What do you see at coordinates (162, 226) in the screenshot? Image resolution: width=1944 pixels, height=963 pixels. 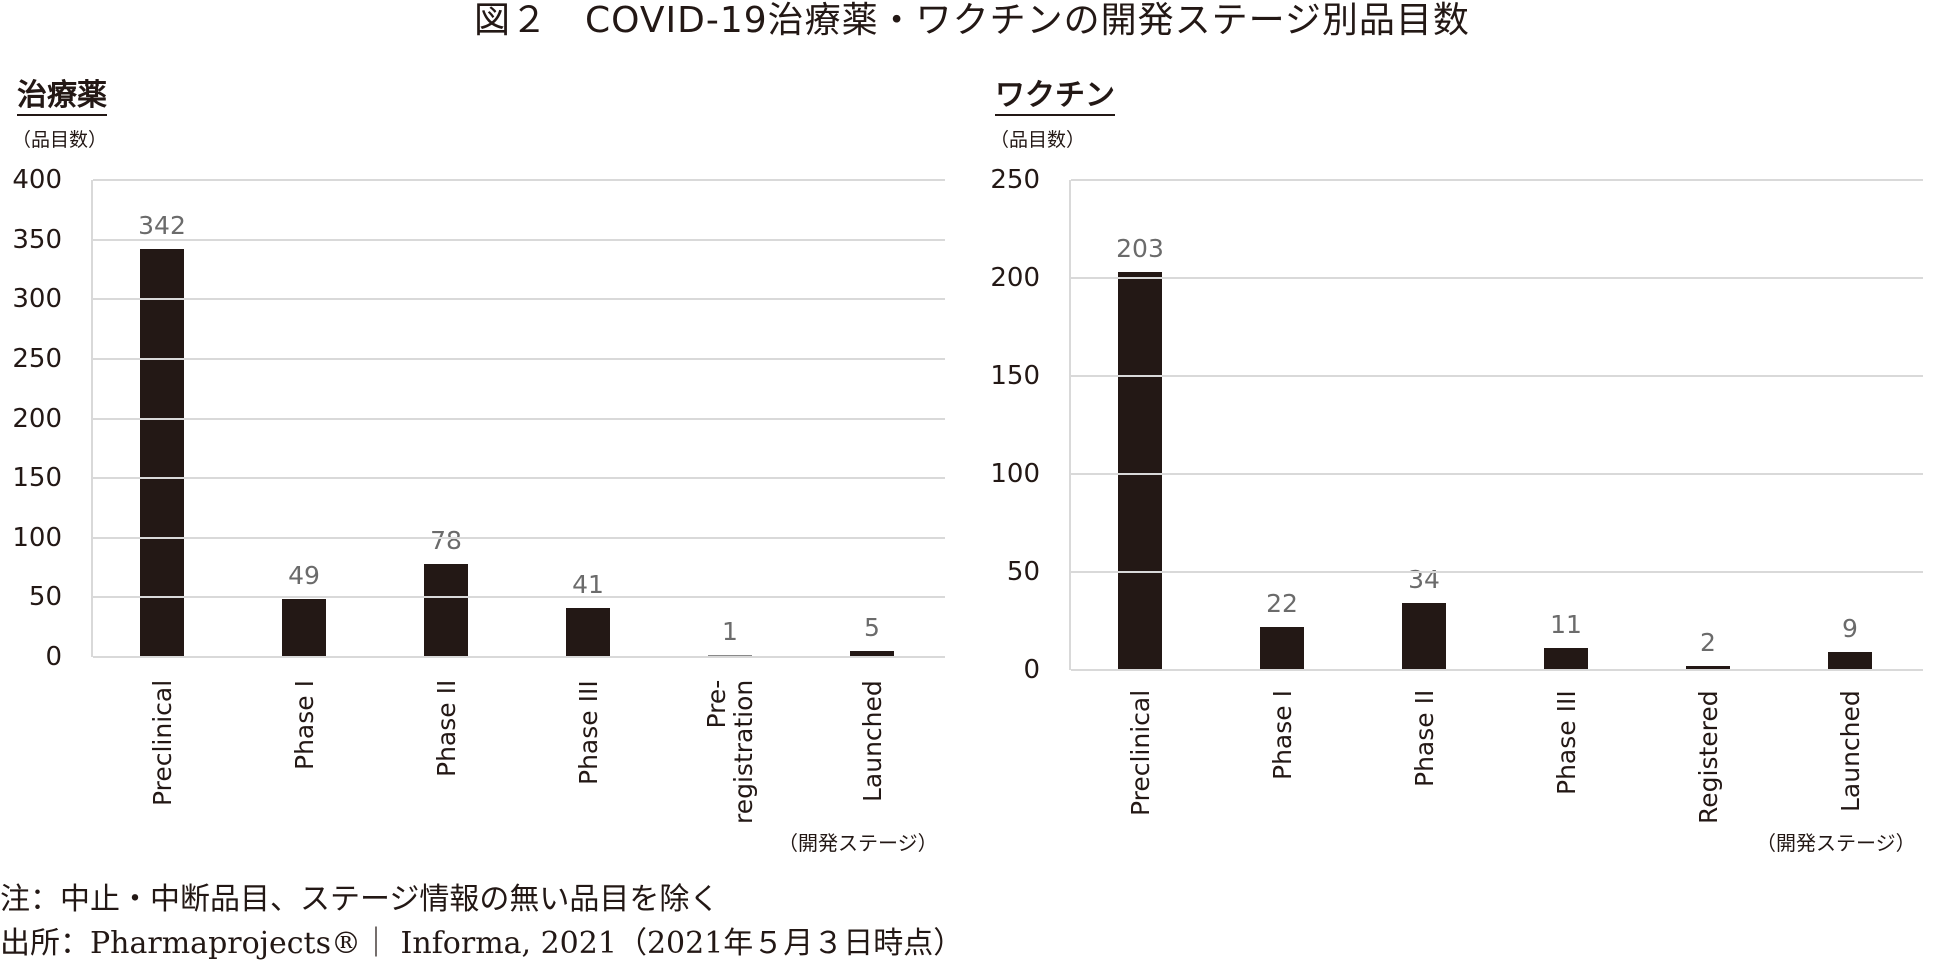 I see `data-label: 342` at bounding box center [162, 226].